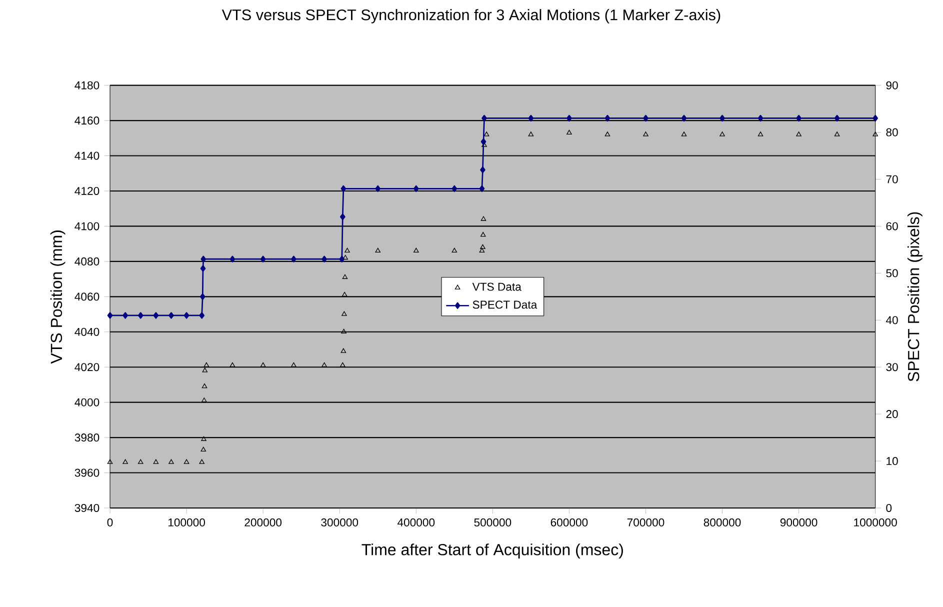 Image resolution: width=943 pixels, height=607 pixels. What do you see at coordinates (892, 273) in the screenshot?
I see `y2-tick-label: 50` at bounding box center [892, 273].